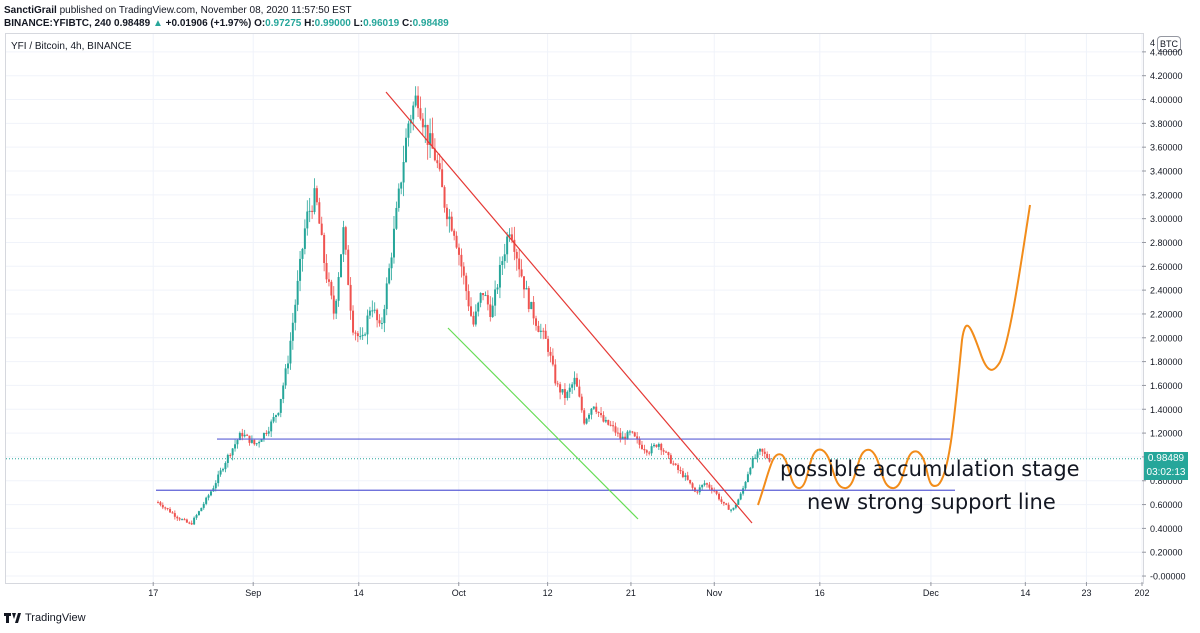 The image size is (1200, 633). Describe the element at coordinates (459, 593) in the screenshot. I see `x-tick-label: Oct` at that location.